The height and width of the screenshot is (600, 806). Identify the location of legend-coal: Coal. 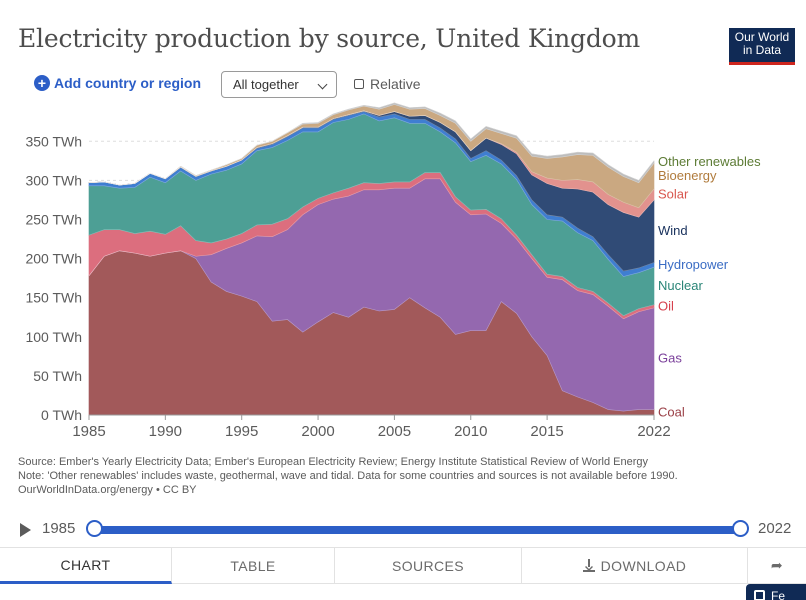
(671, 411).